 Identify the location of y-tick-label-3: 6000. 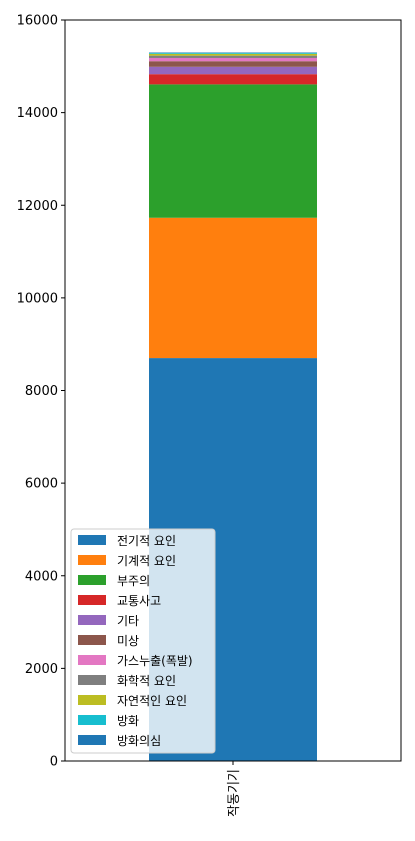
(41, 484).